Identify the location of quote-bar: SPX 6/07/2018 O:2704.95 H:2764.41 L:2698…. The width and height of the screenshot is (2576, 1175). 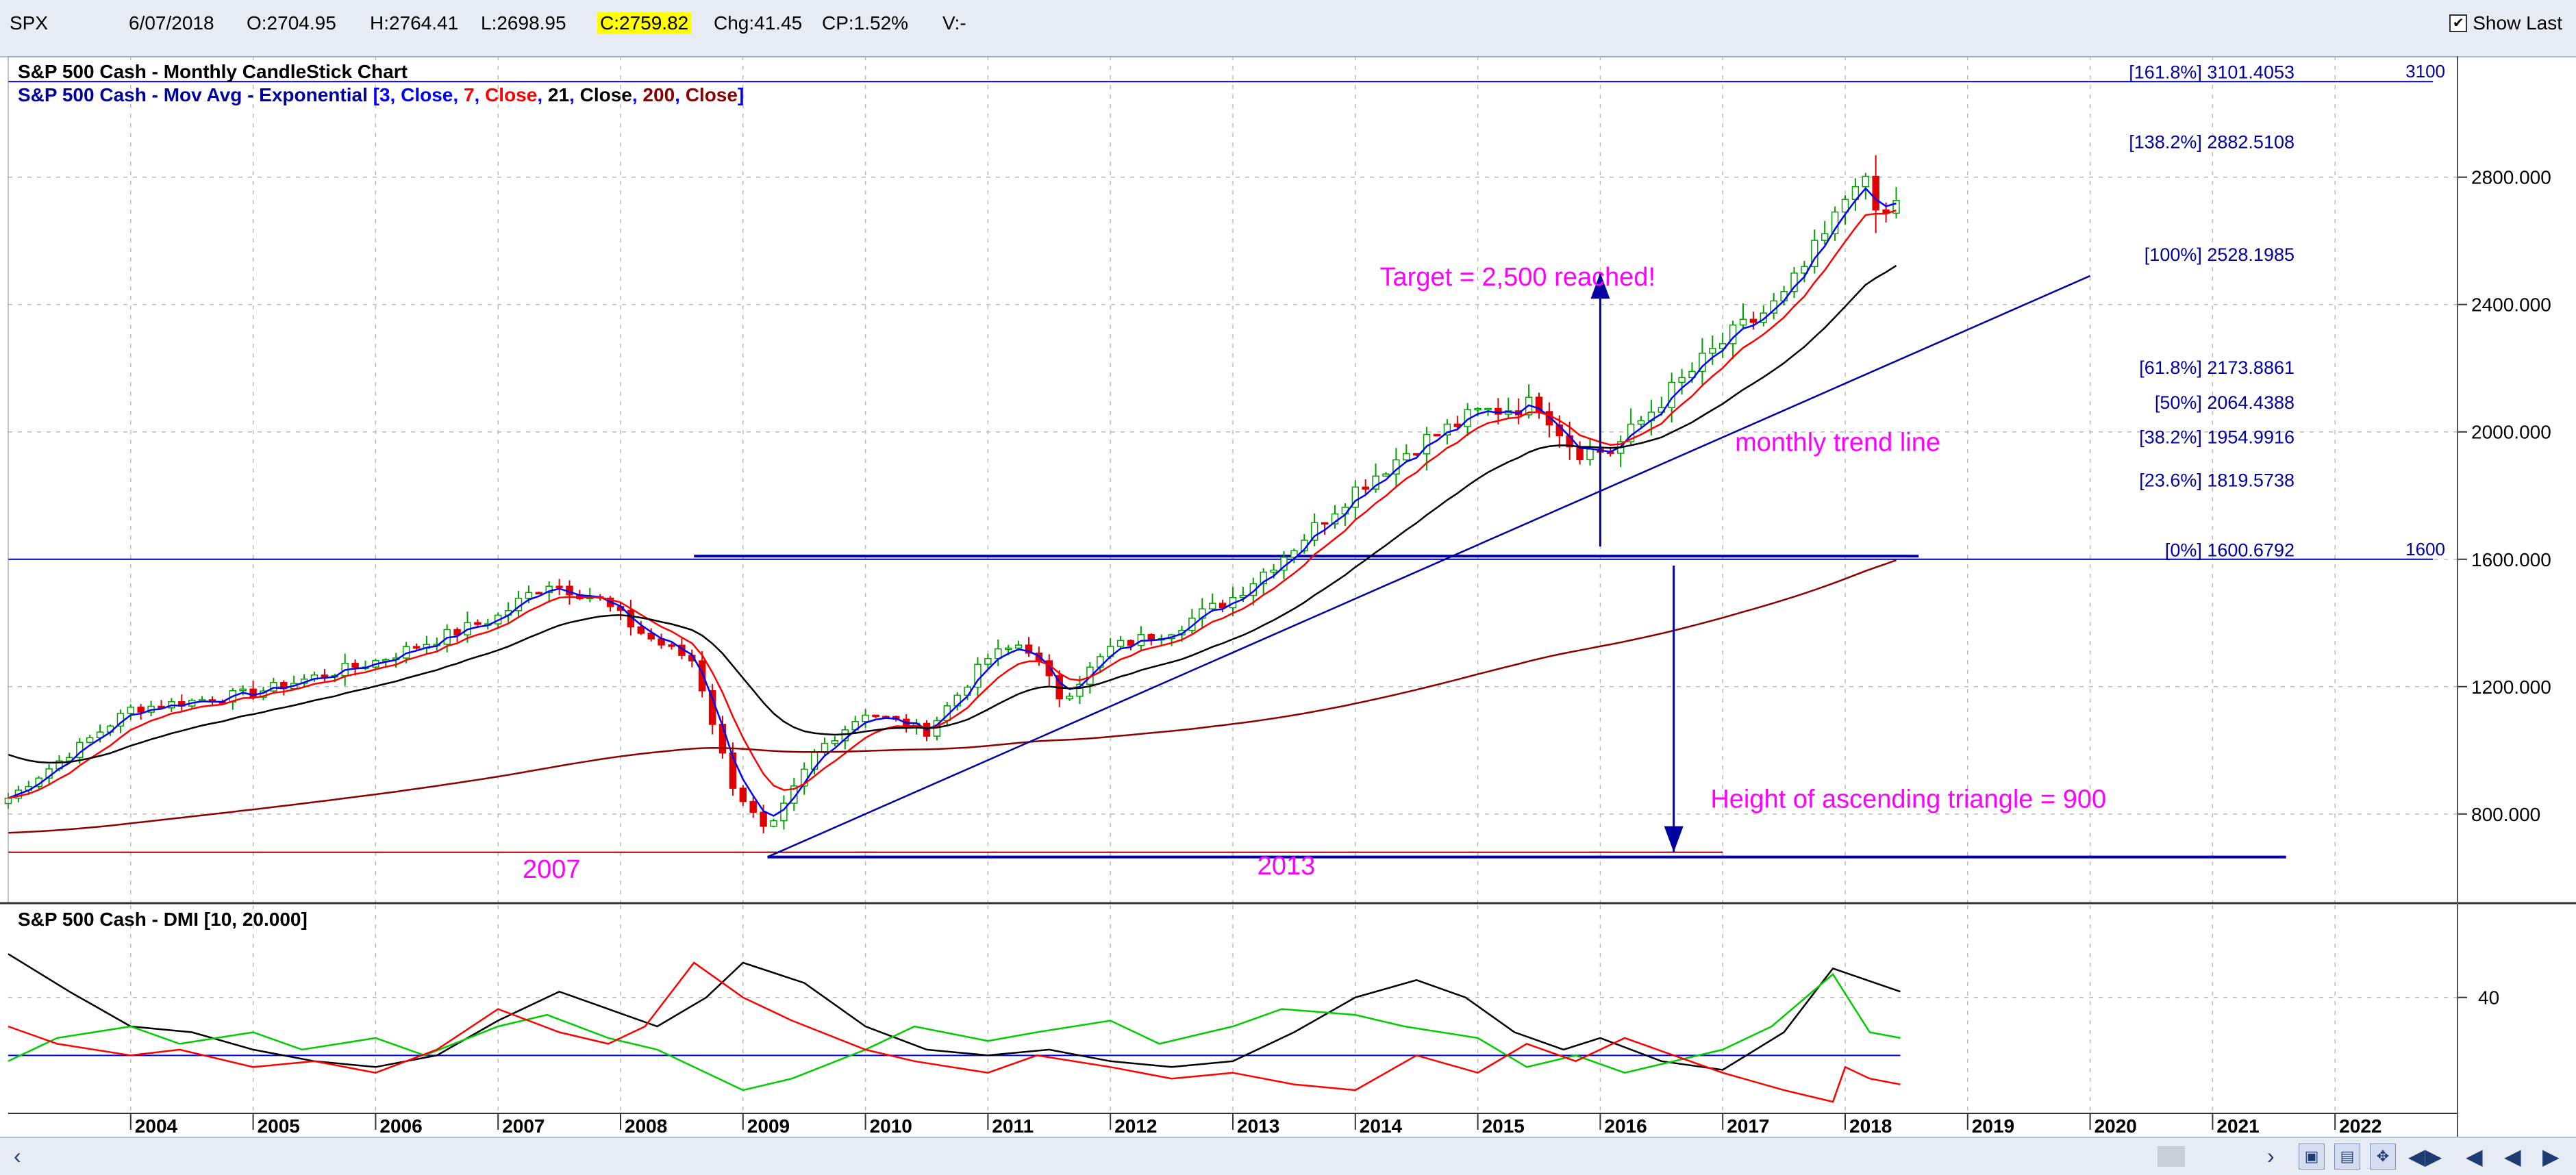
(1288, 29).